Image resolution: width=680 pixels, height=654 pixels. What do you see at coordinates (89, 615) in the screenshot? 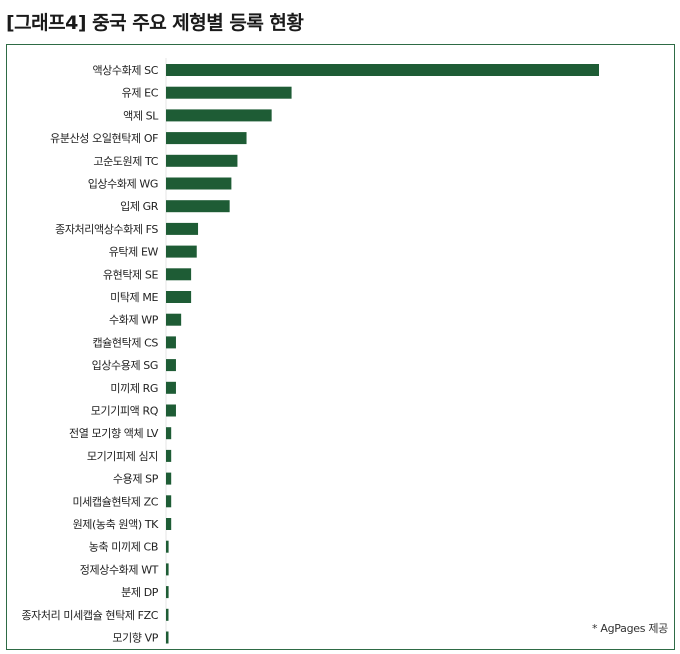
I see `category-label: 종자처리 미세캡슐 현탁제 FZC` at bounding box center [89, 615].